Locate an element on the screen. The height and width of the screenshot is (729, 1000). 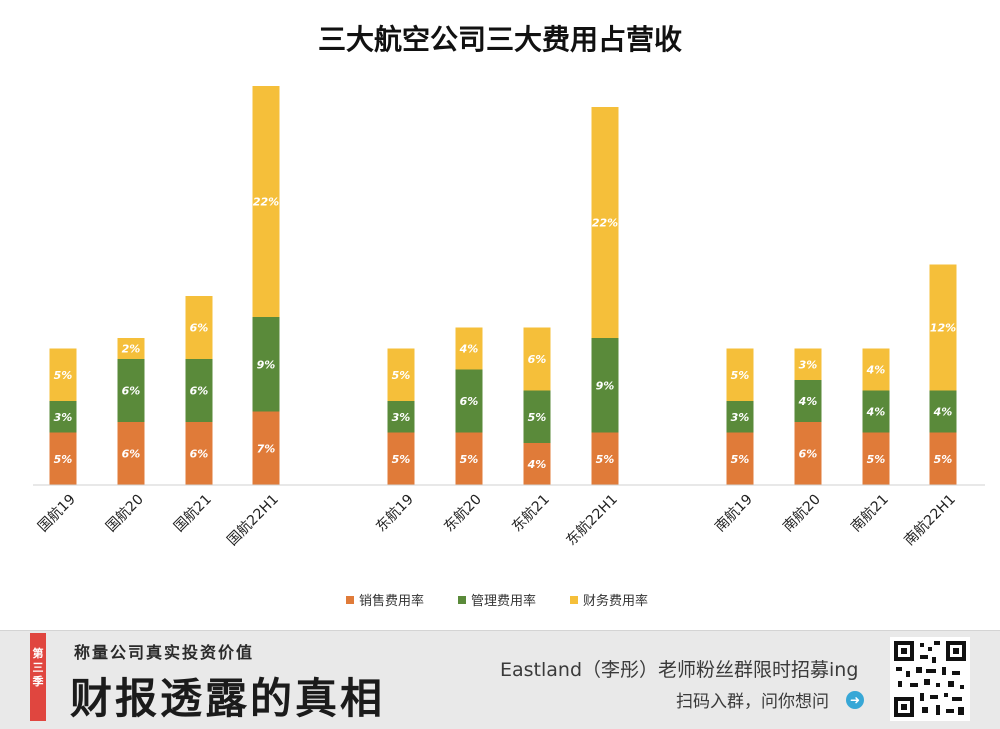
bar-segment-2-国航22H1 is located at coordinates (266, 364).